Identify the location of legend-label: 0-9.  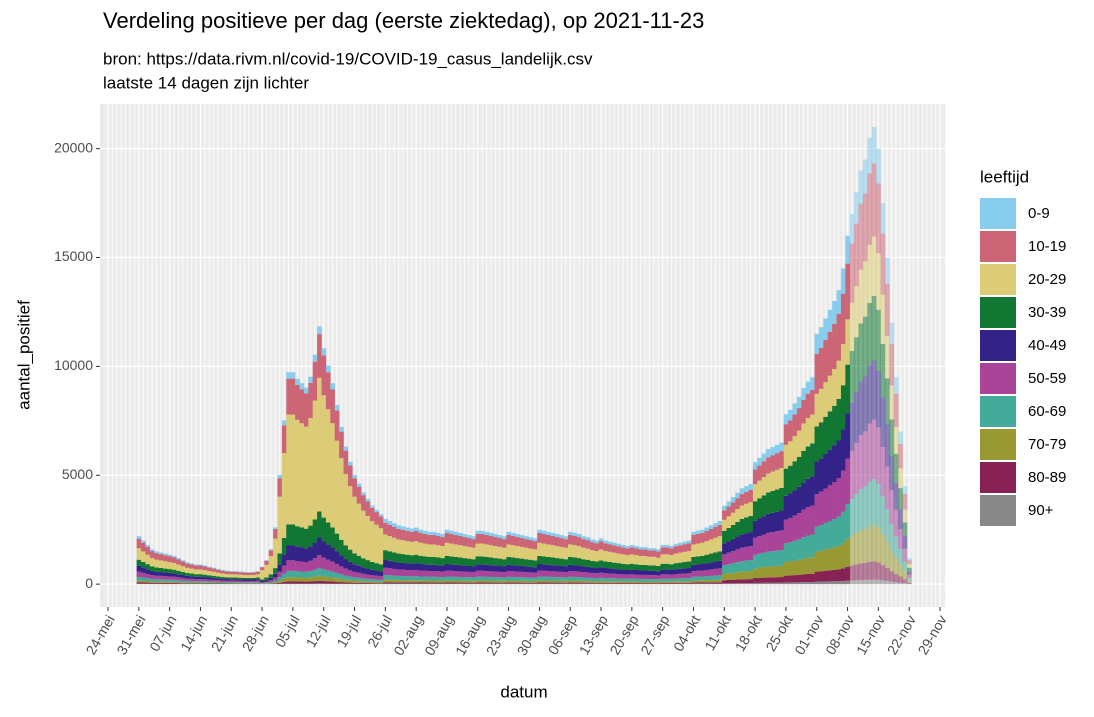
(1039, 213).